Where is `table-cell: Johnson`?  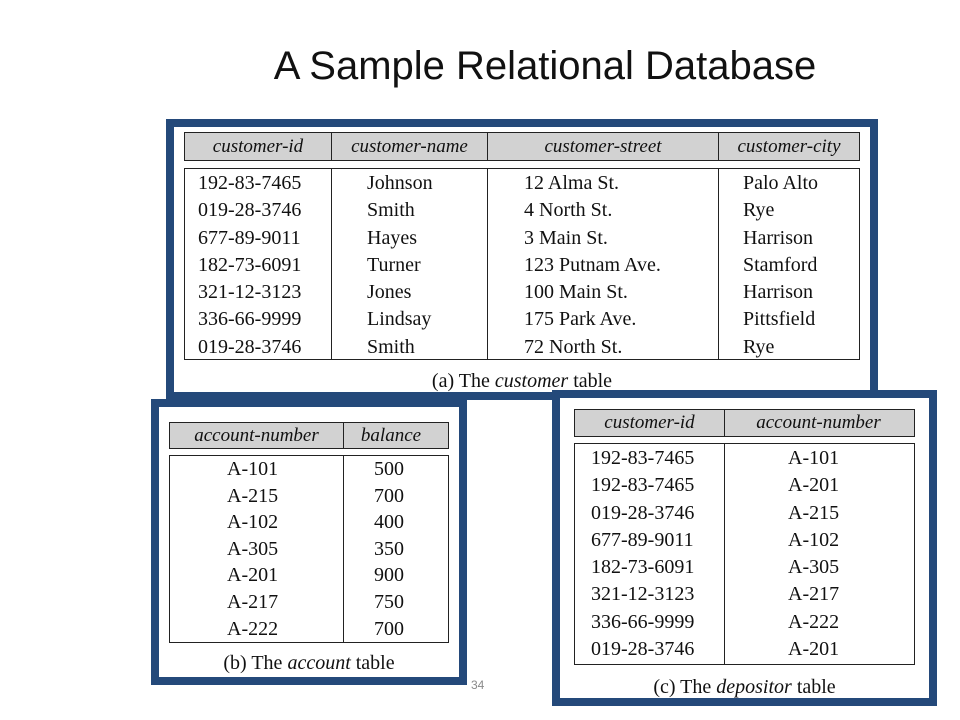
table-cell: Johnson is located at coordinates (400, 183).